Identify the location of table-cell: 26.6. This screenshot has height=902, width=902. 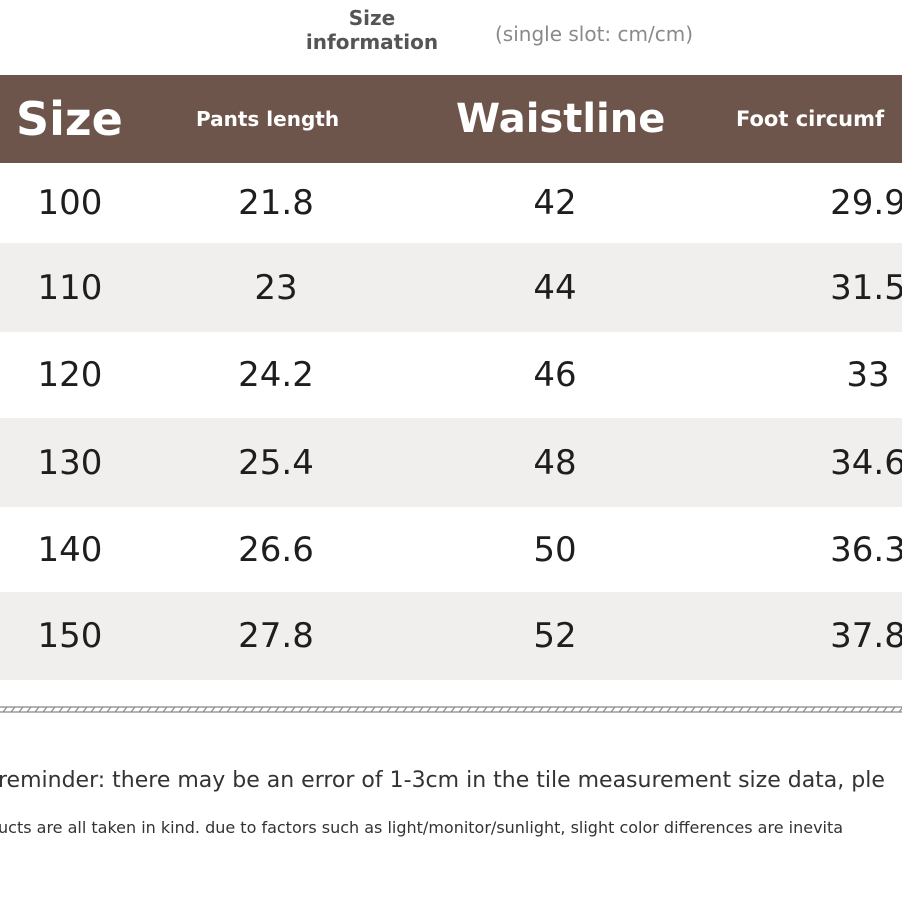
(276, 549).